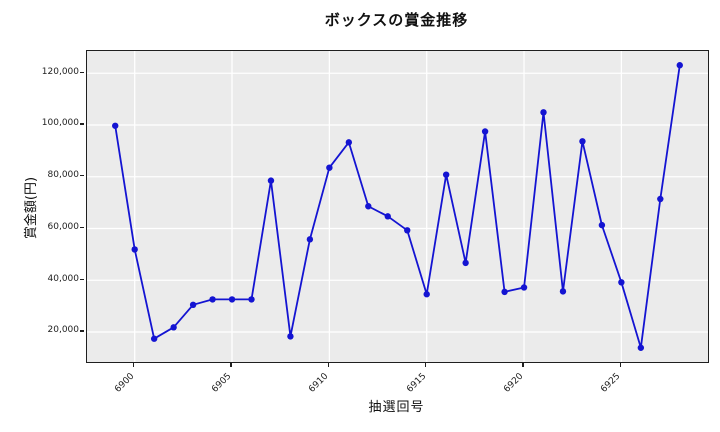 Image resolution: width=720 pixels, height=432 pixels. Describe the element at coordinates (222, 383) in the screenshot. I see `x-tick-label: 6905` at that location.